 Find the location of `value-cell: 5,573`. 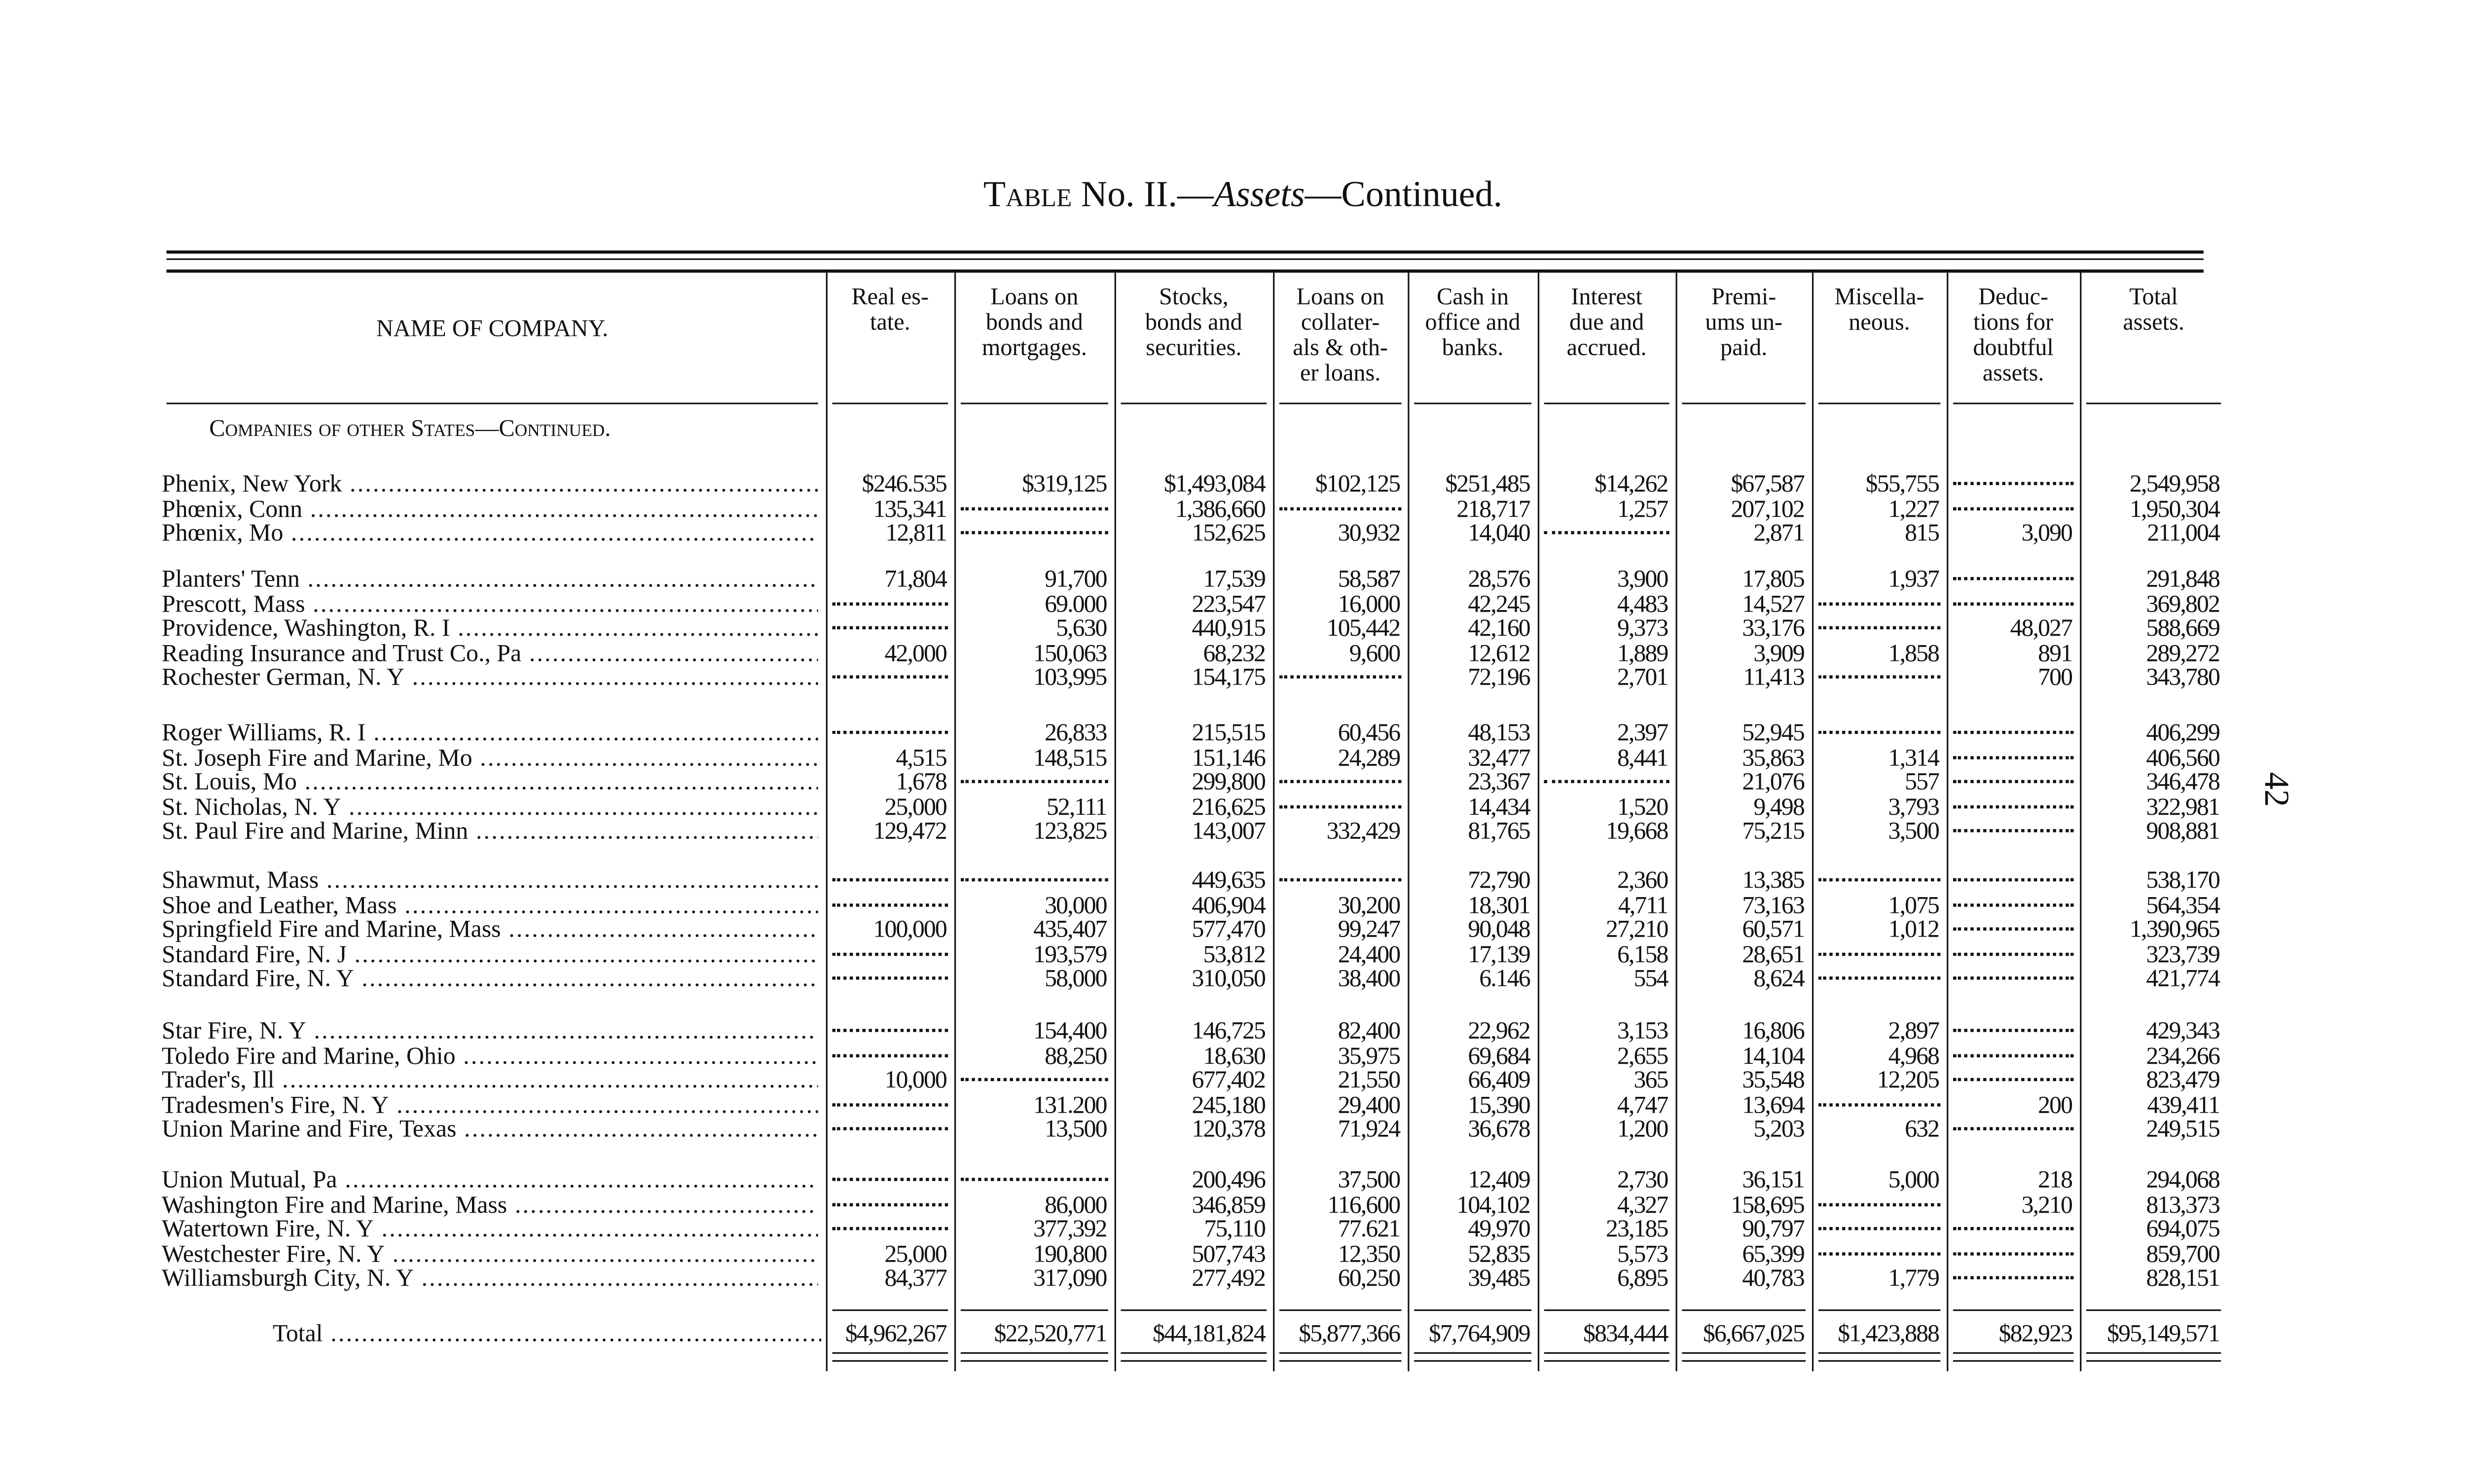

value-cell: 5,573 is located at coordinates (1642, 1254).